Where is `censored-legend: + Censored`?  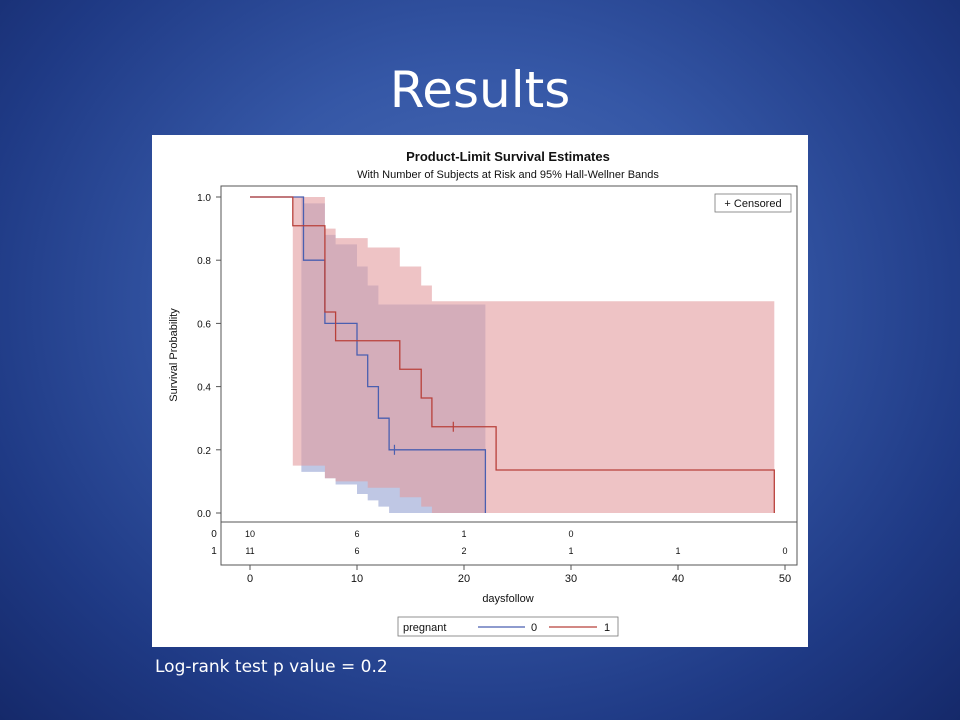
censored-legend: + Censored is located at coordinates (753, 203).